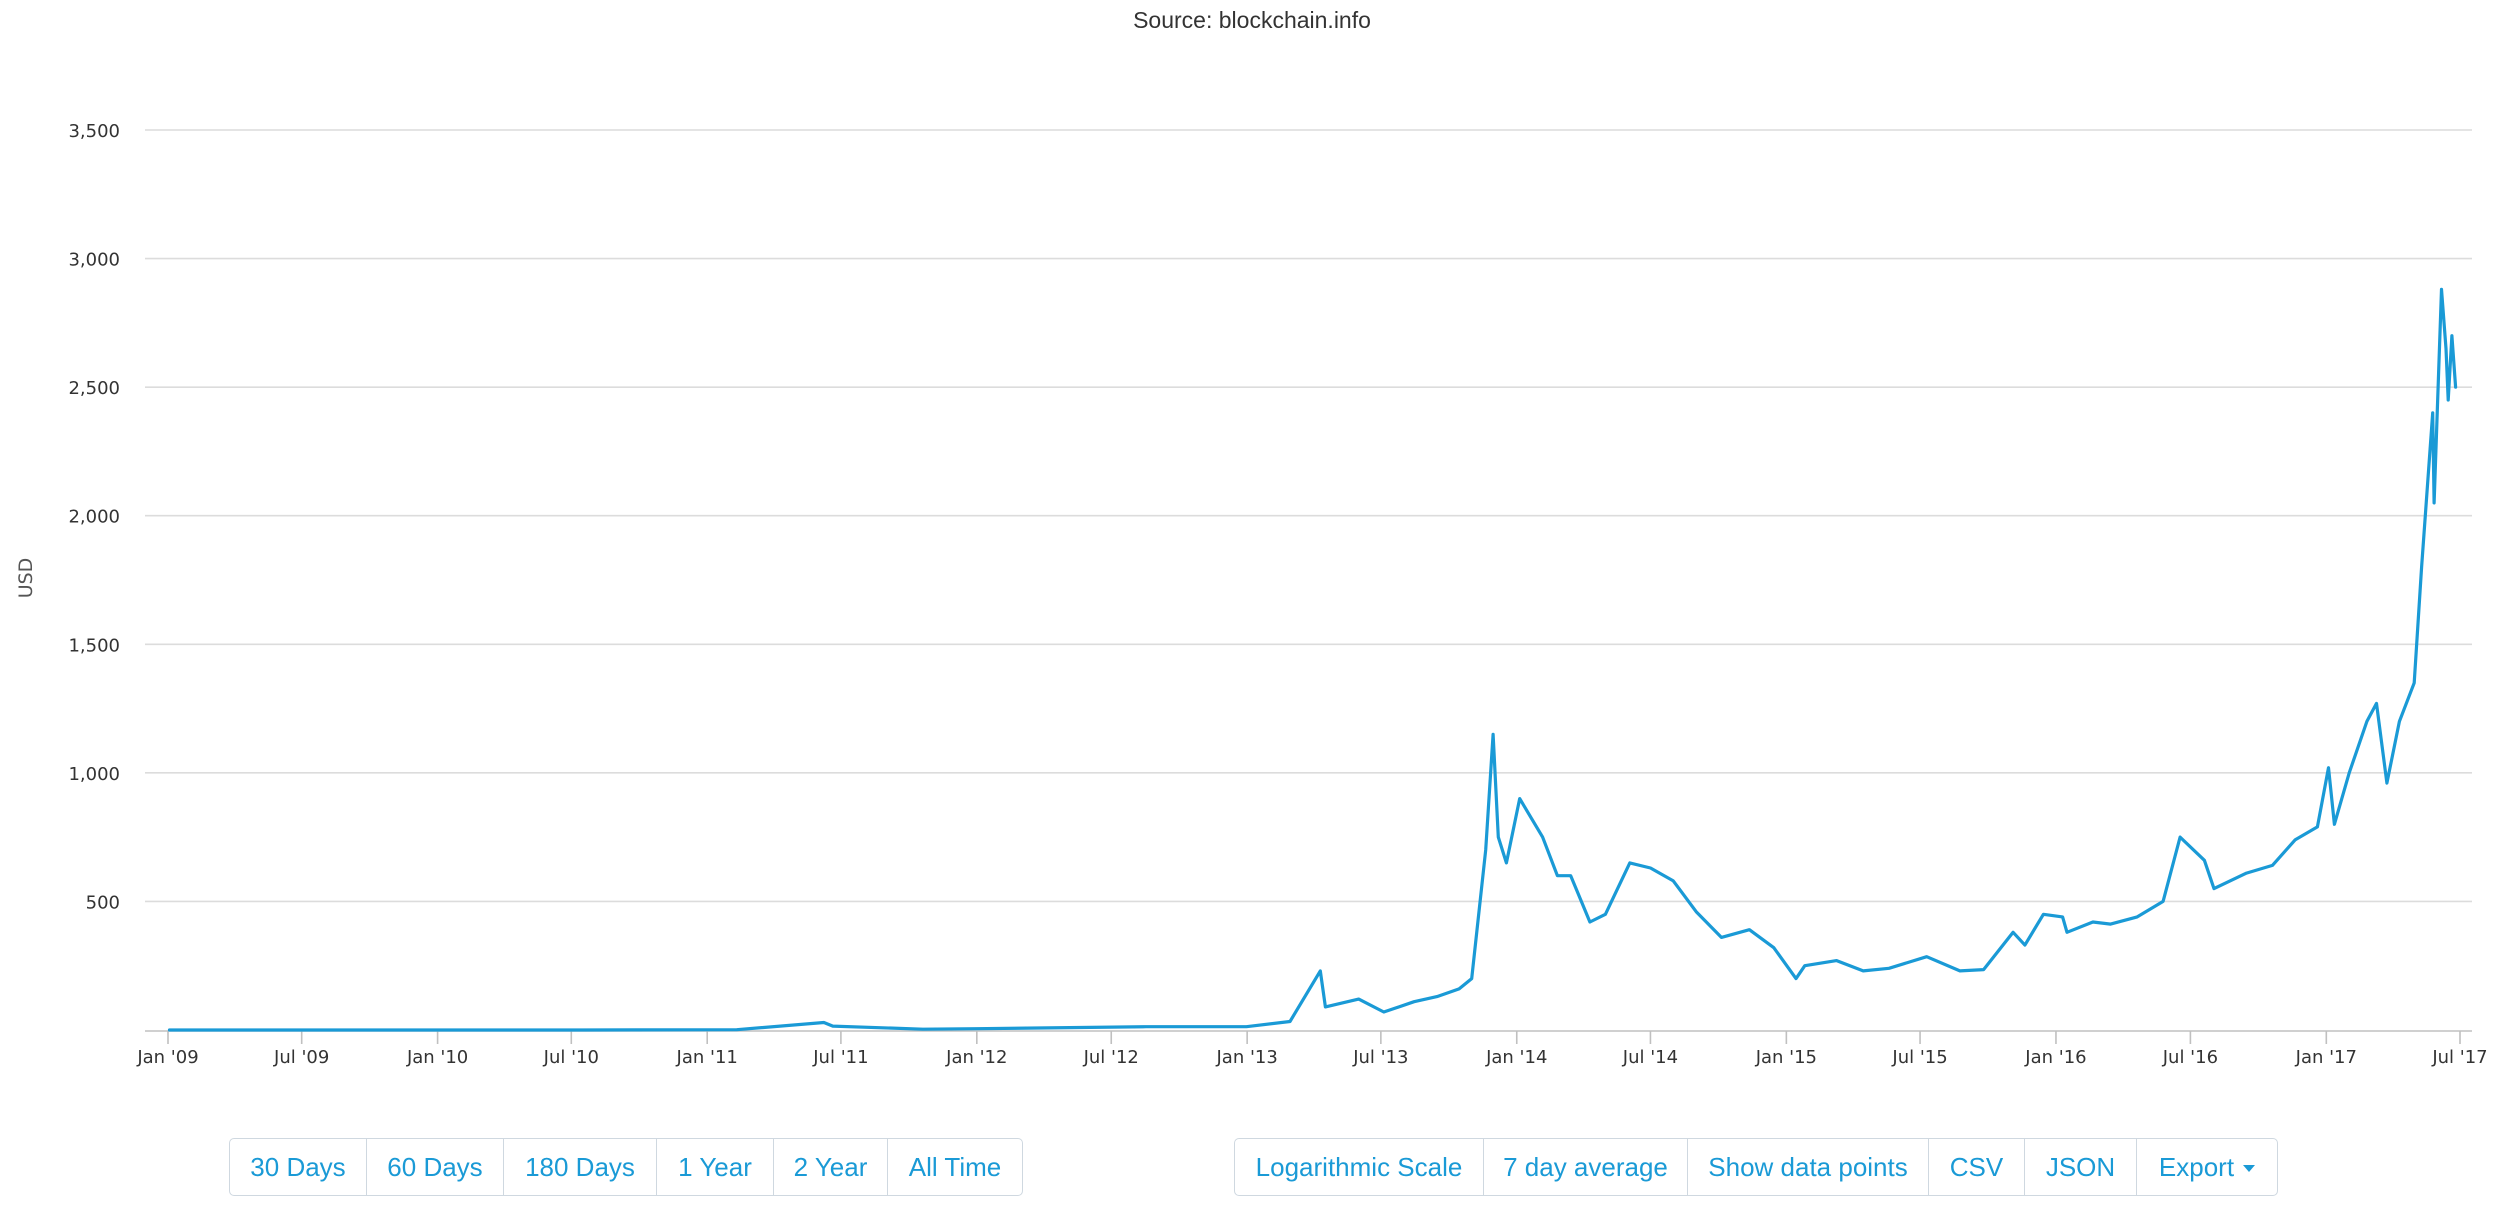 The height and width of the screenshot is (1208, 2494). I want to click on x-tick-label: Jan '12, so click(976, 1057).